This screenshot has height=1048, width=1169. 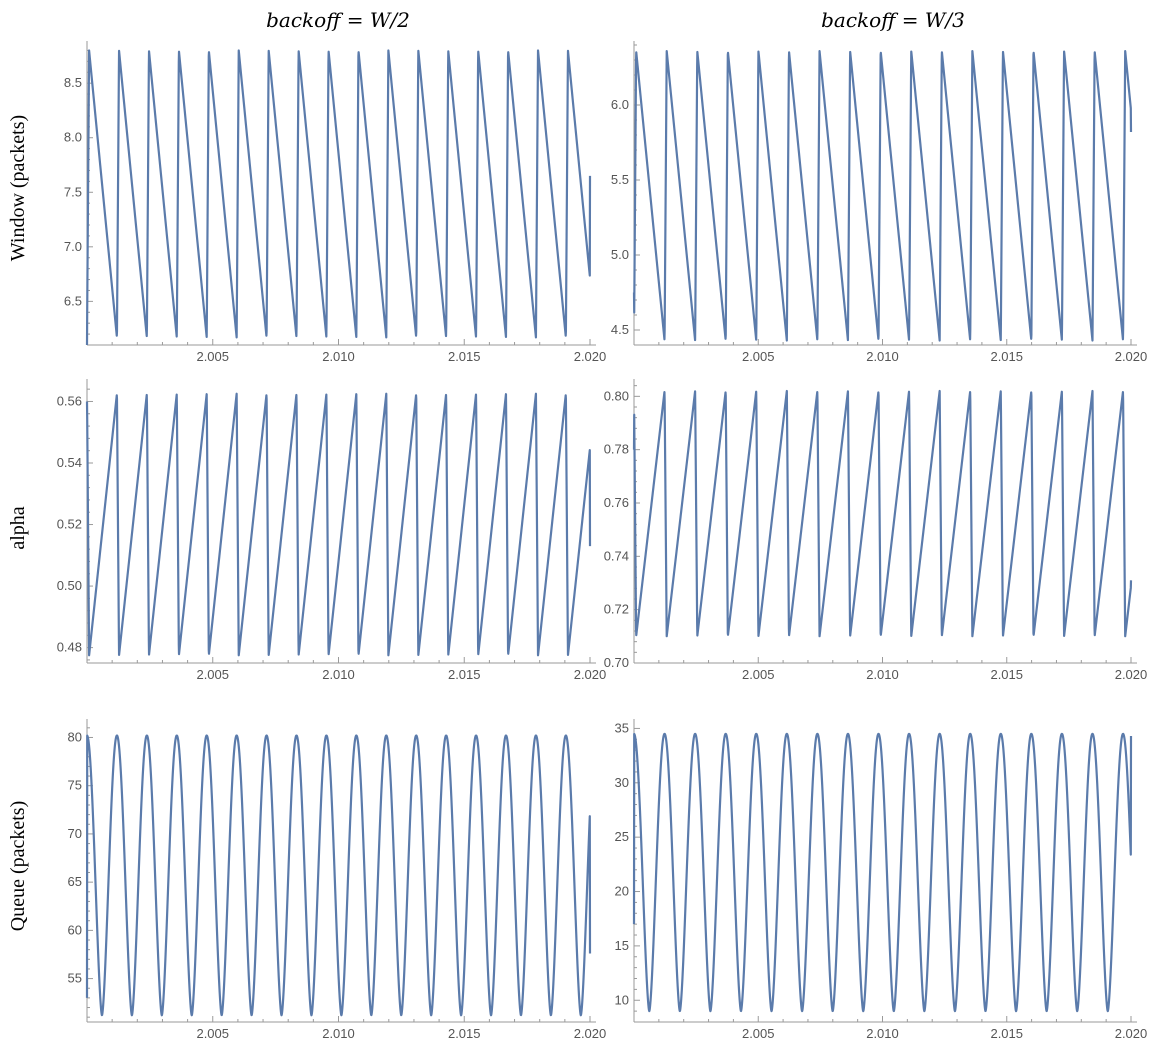 I want to click on y-tick-label: 0.48, so click(x=69, y=647).